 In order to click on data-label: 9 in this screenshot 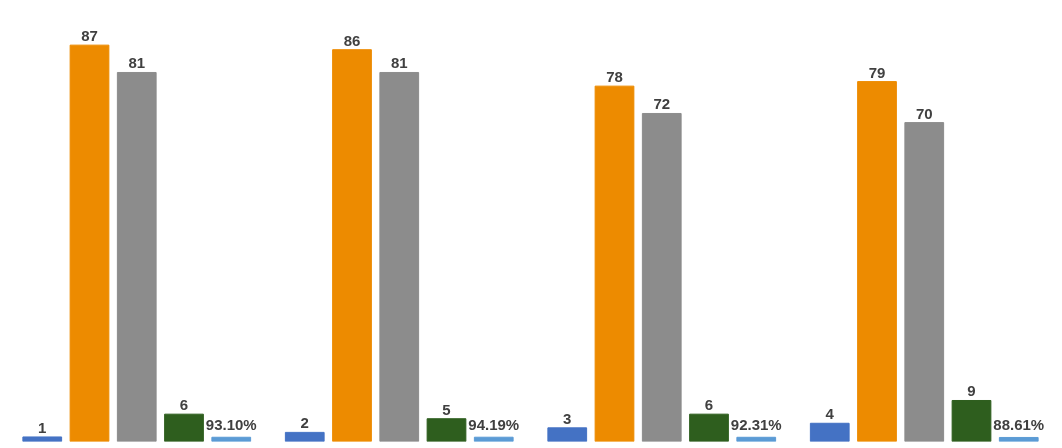, I will do `click(971, 391)`.